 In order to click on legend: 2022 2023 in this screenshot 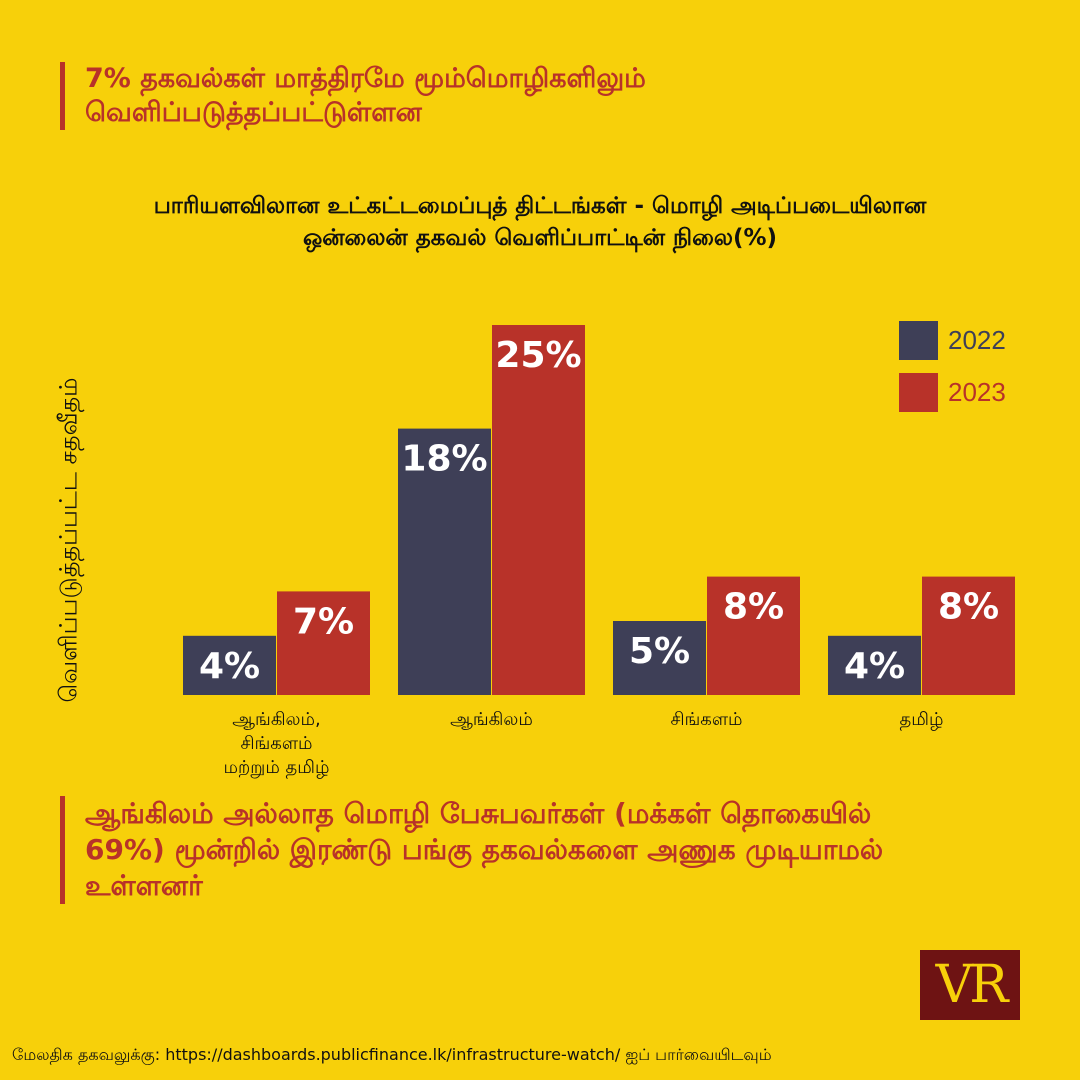, I will do `click(952, 372)`.